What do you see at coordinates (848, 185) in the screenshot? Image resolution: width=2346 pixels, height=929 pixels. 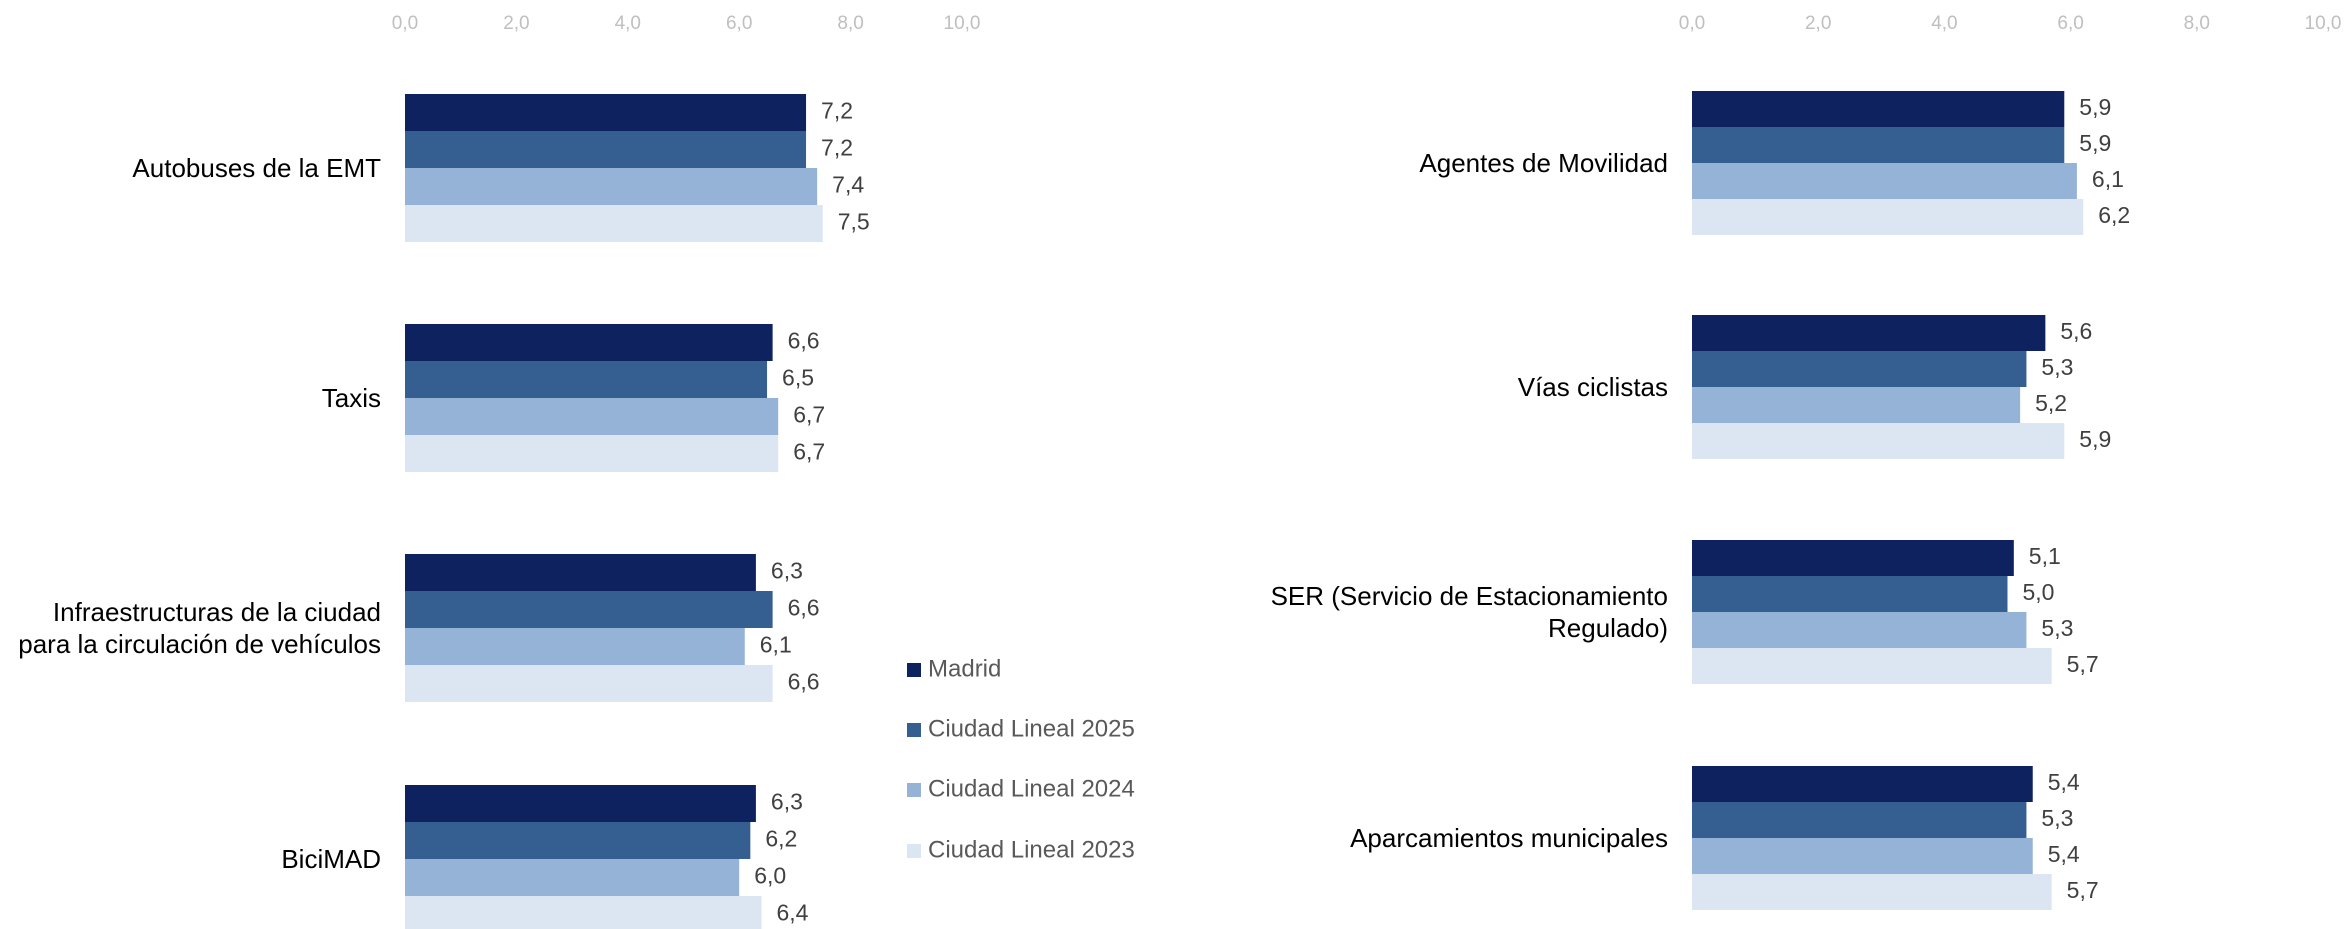 I see `value-label: 7,4` at bounding box center [848, 185].